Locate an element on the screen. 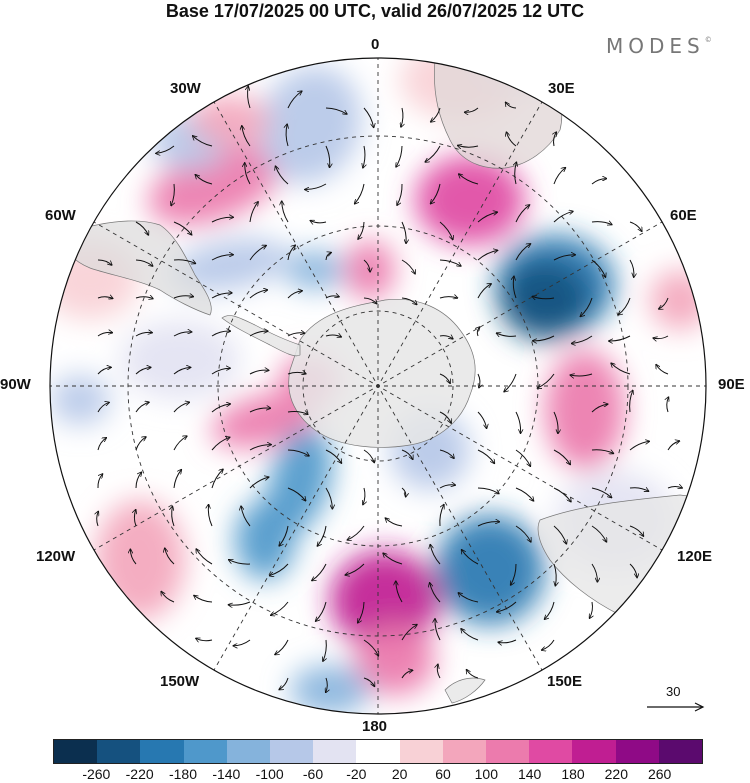 This screenshot has height=783, width=750. modes-logo: MODES© is located at coordinates (659, 46).